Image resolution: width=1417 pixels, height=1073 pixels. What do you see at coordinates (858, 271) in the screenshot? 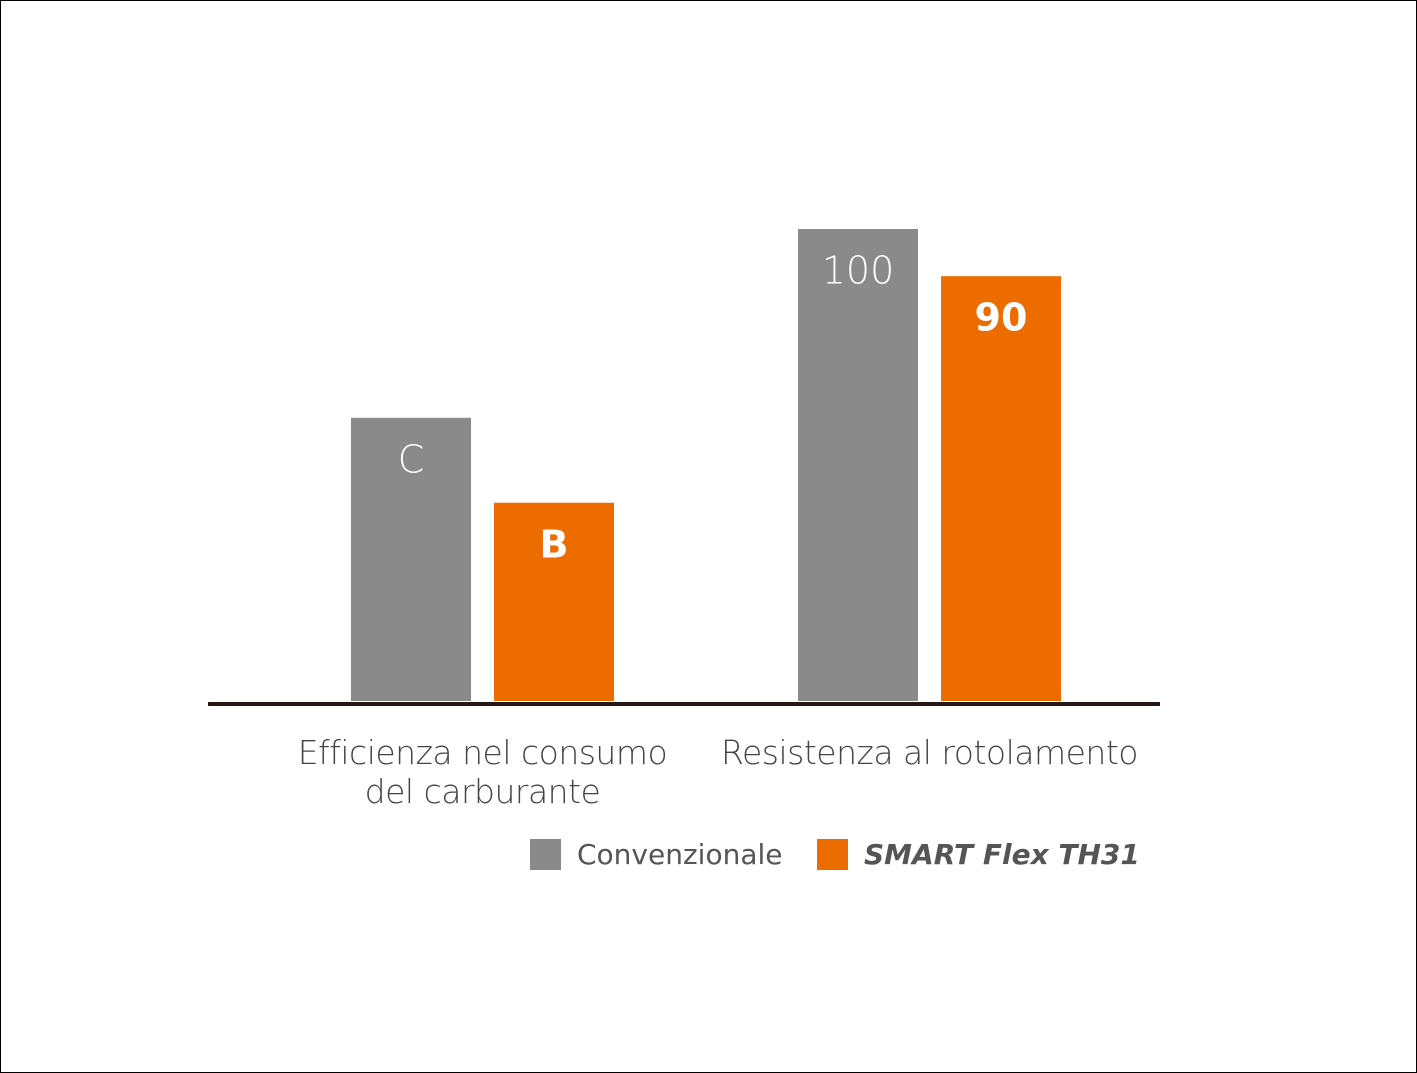
I see `value-label: 100` at bounding box center [858, 271].